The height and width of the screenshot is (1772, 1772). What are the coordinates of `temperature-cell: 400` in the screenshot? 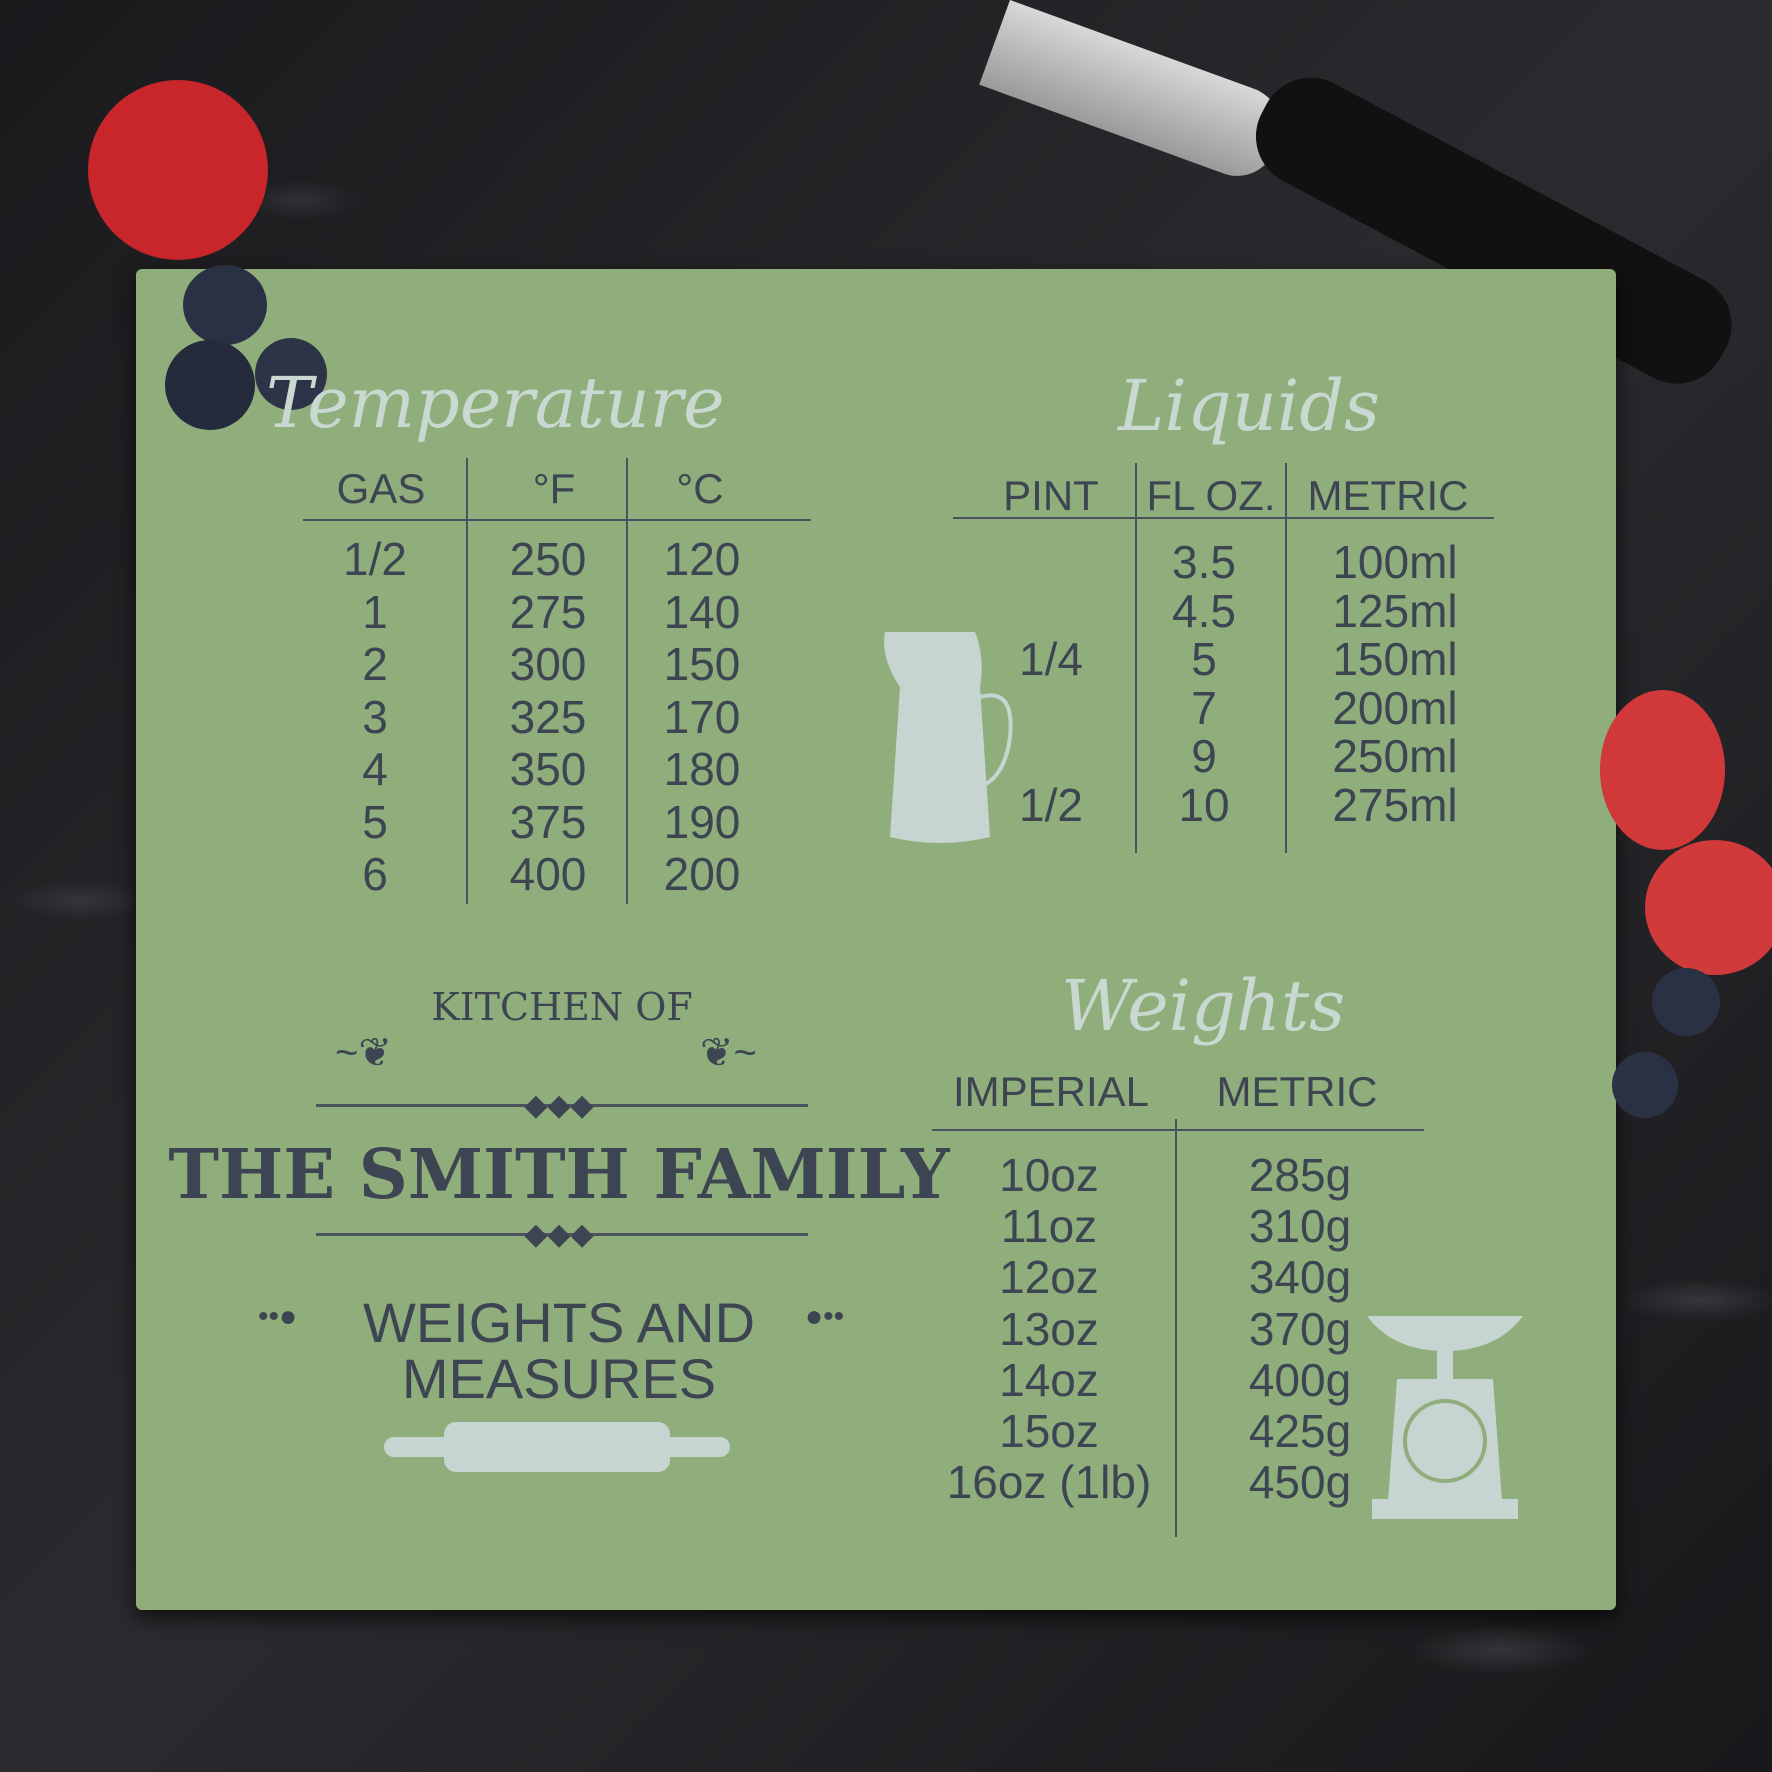 It's located at (548, 874).